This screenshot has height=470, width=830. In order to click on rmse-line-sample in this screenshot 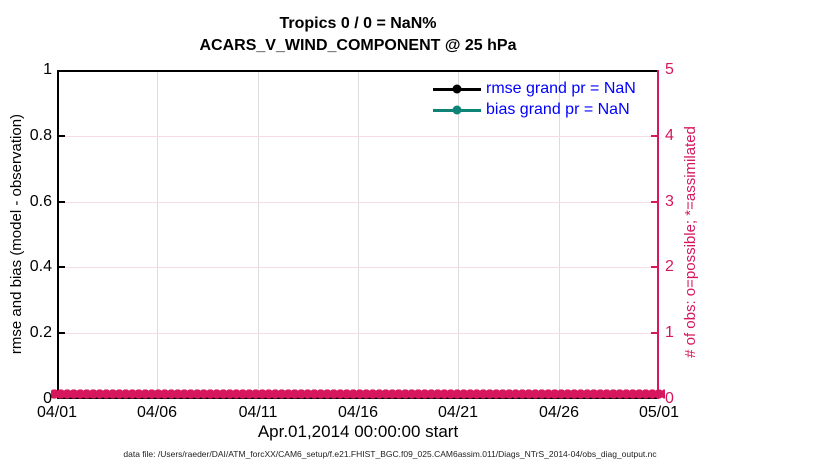, I will do `click(457, 89)`.